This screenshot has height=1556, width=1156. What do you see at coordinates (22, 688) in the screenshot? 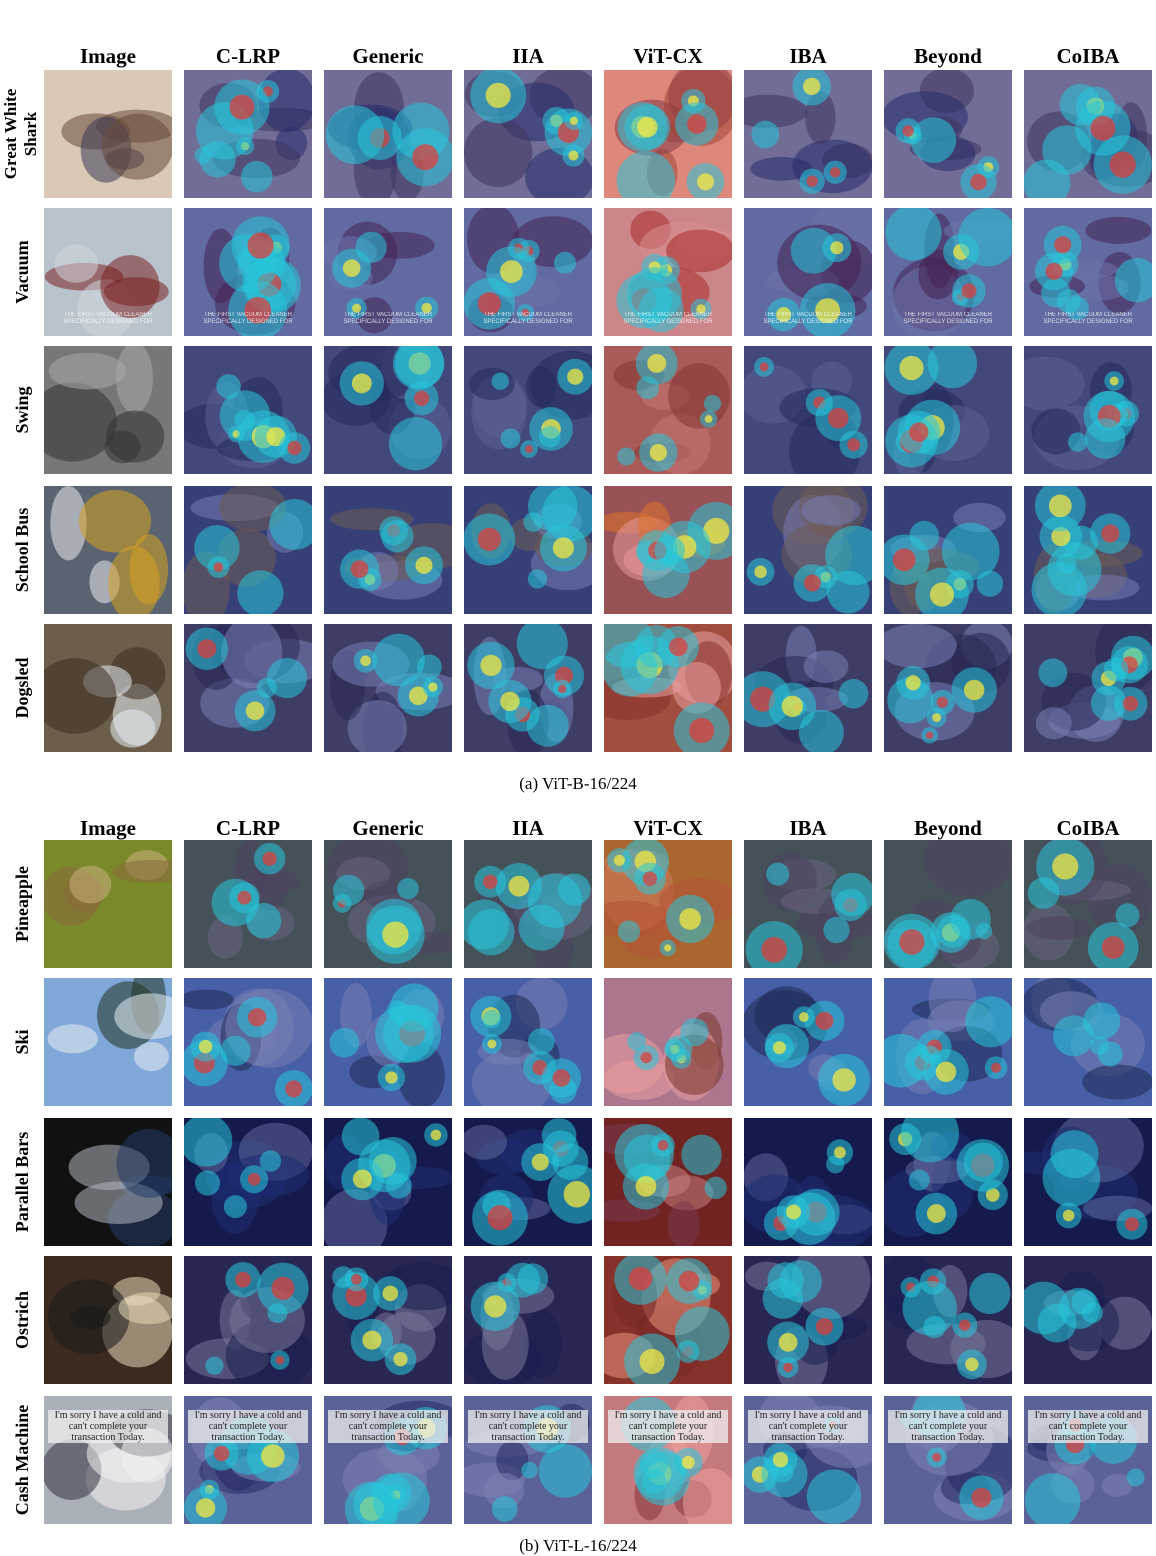
I see `row-label: Dogsled` at bounding box center [22, 688].